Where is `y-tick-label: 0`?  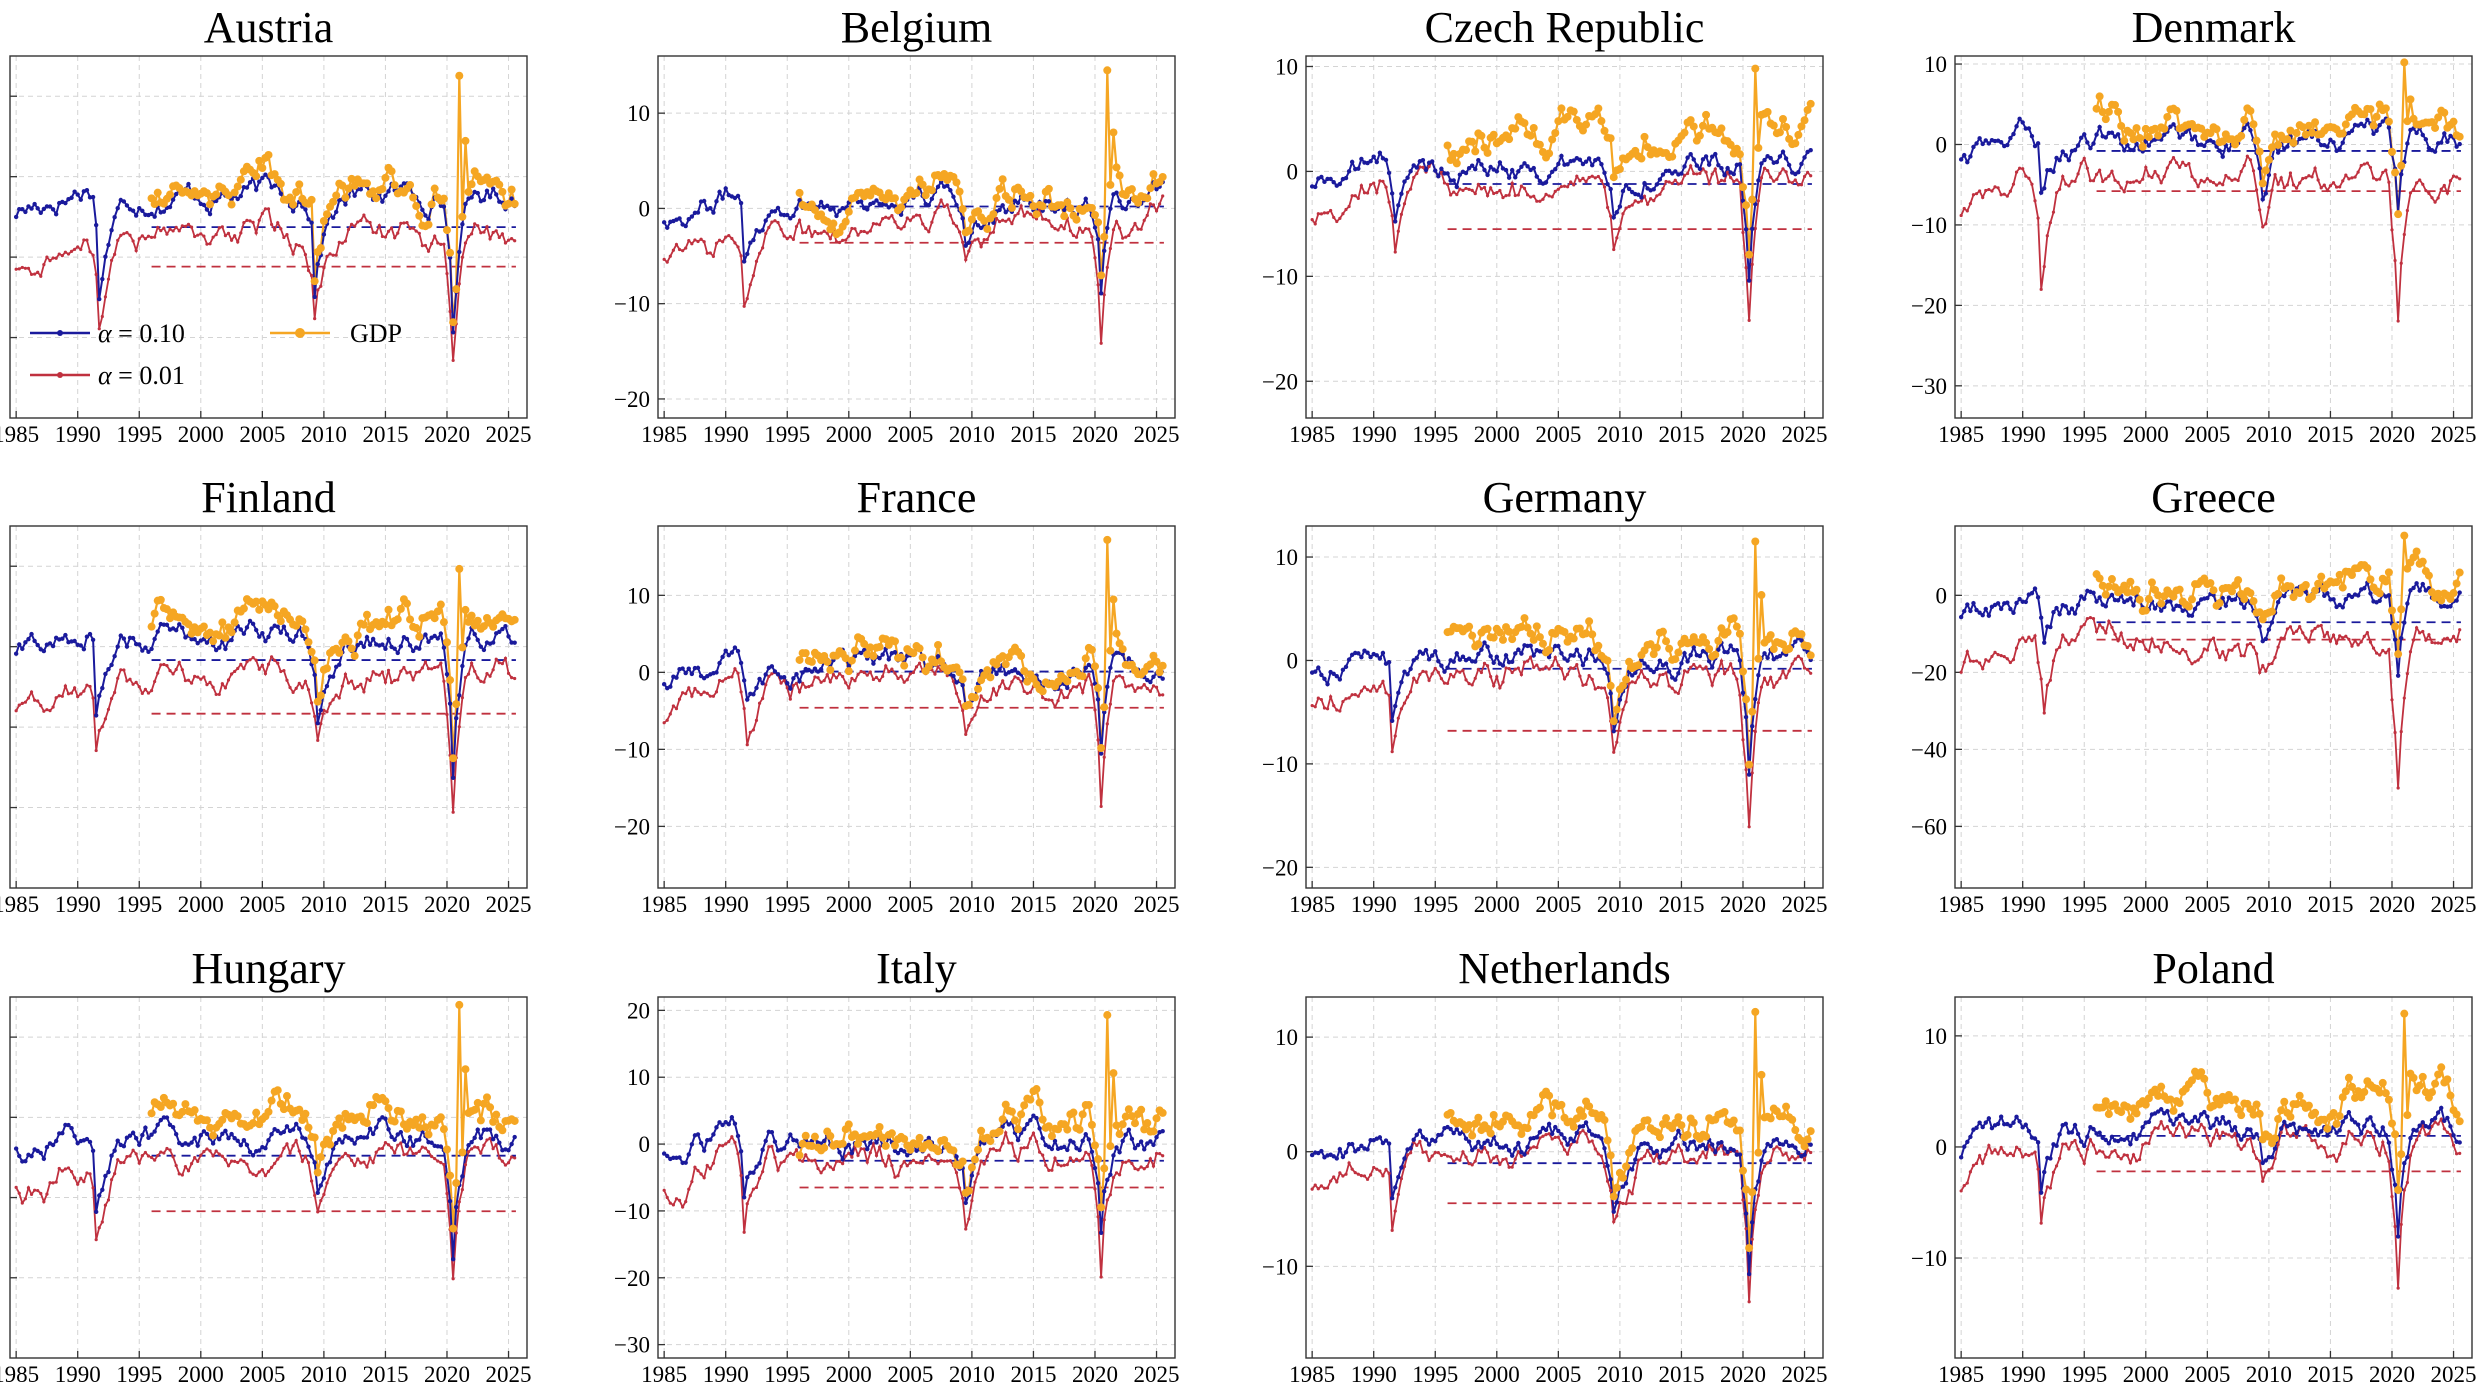
y-tick-label: 0 is located at coordinates (1942, 595).